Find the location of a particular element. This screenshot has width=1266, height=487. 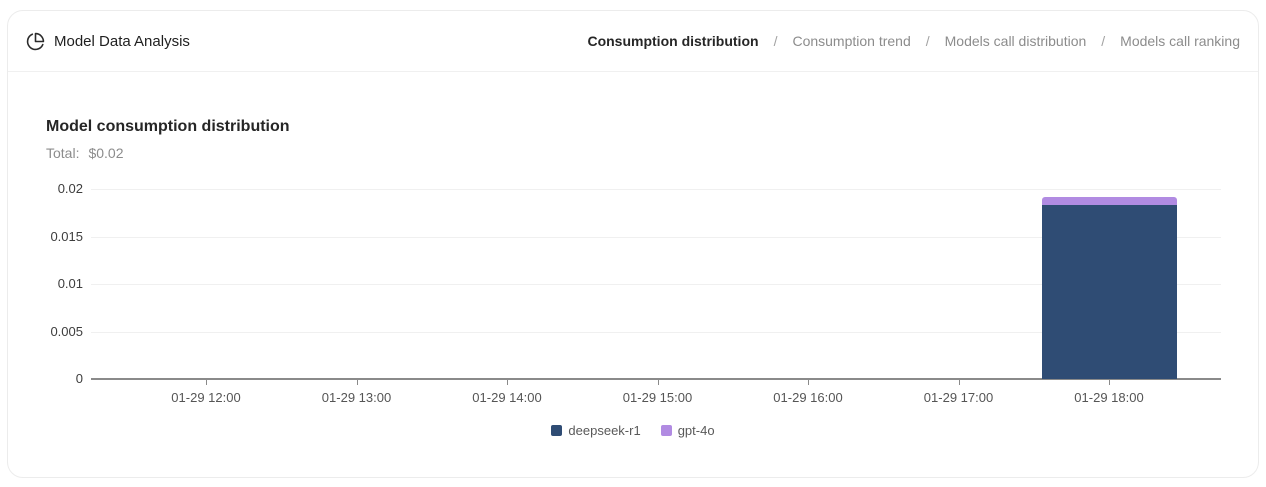

pie-chart-icon is located at coordinates (35, 41).